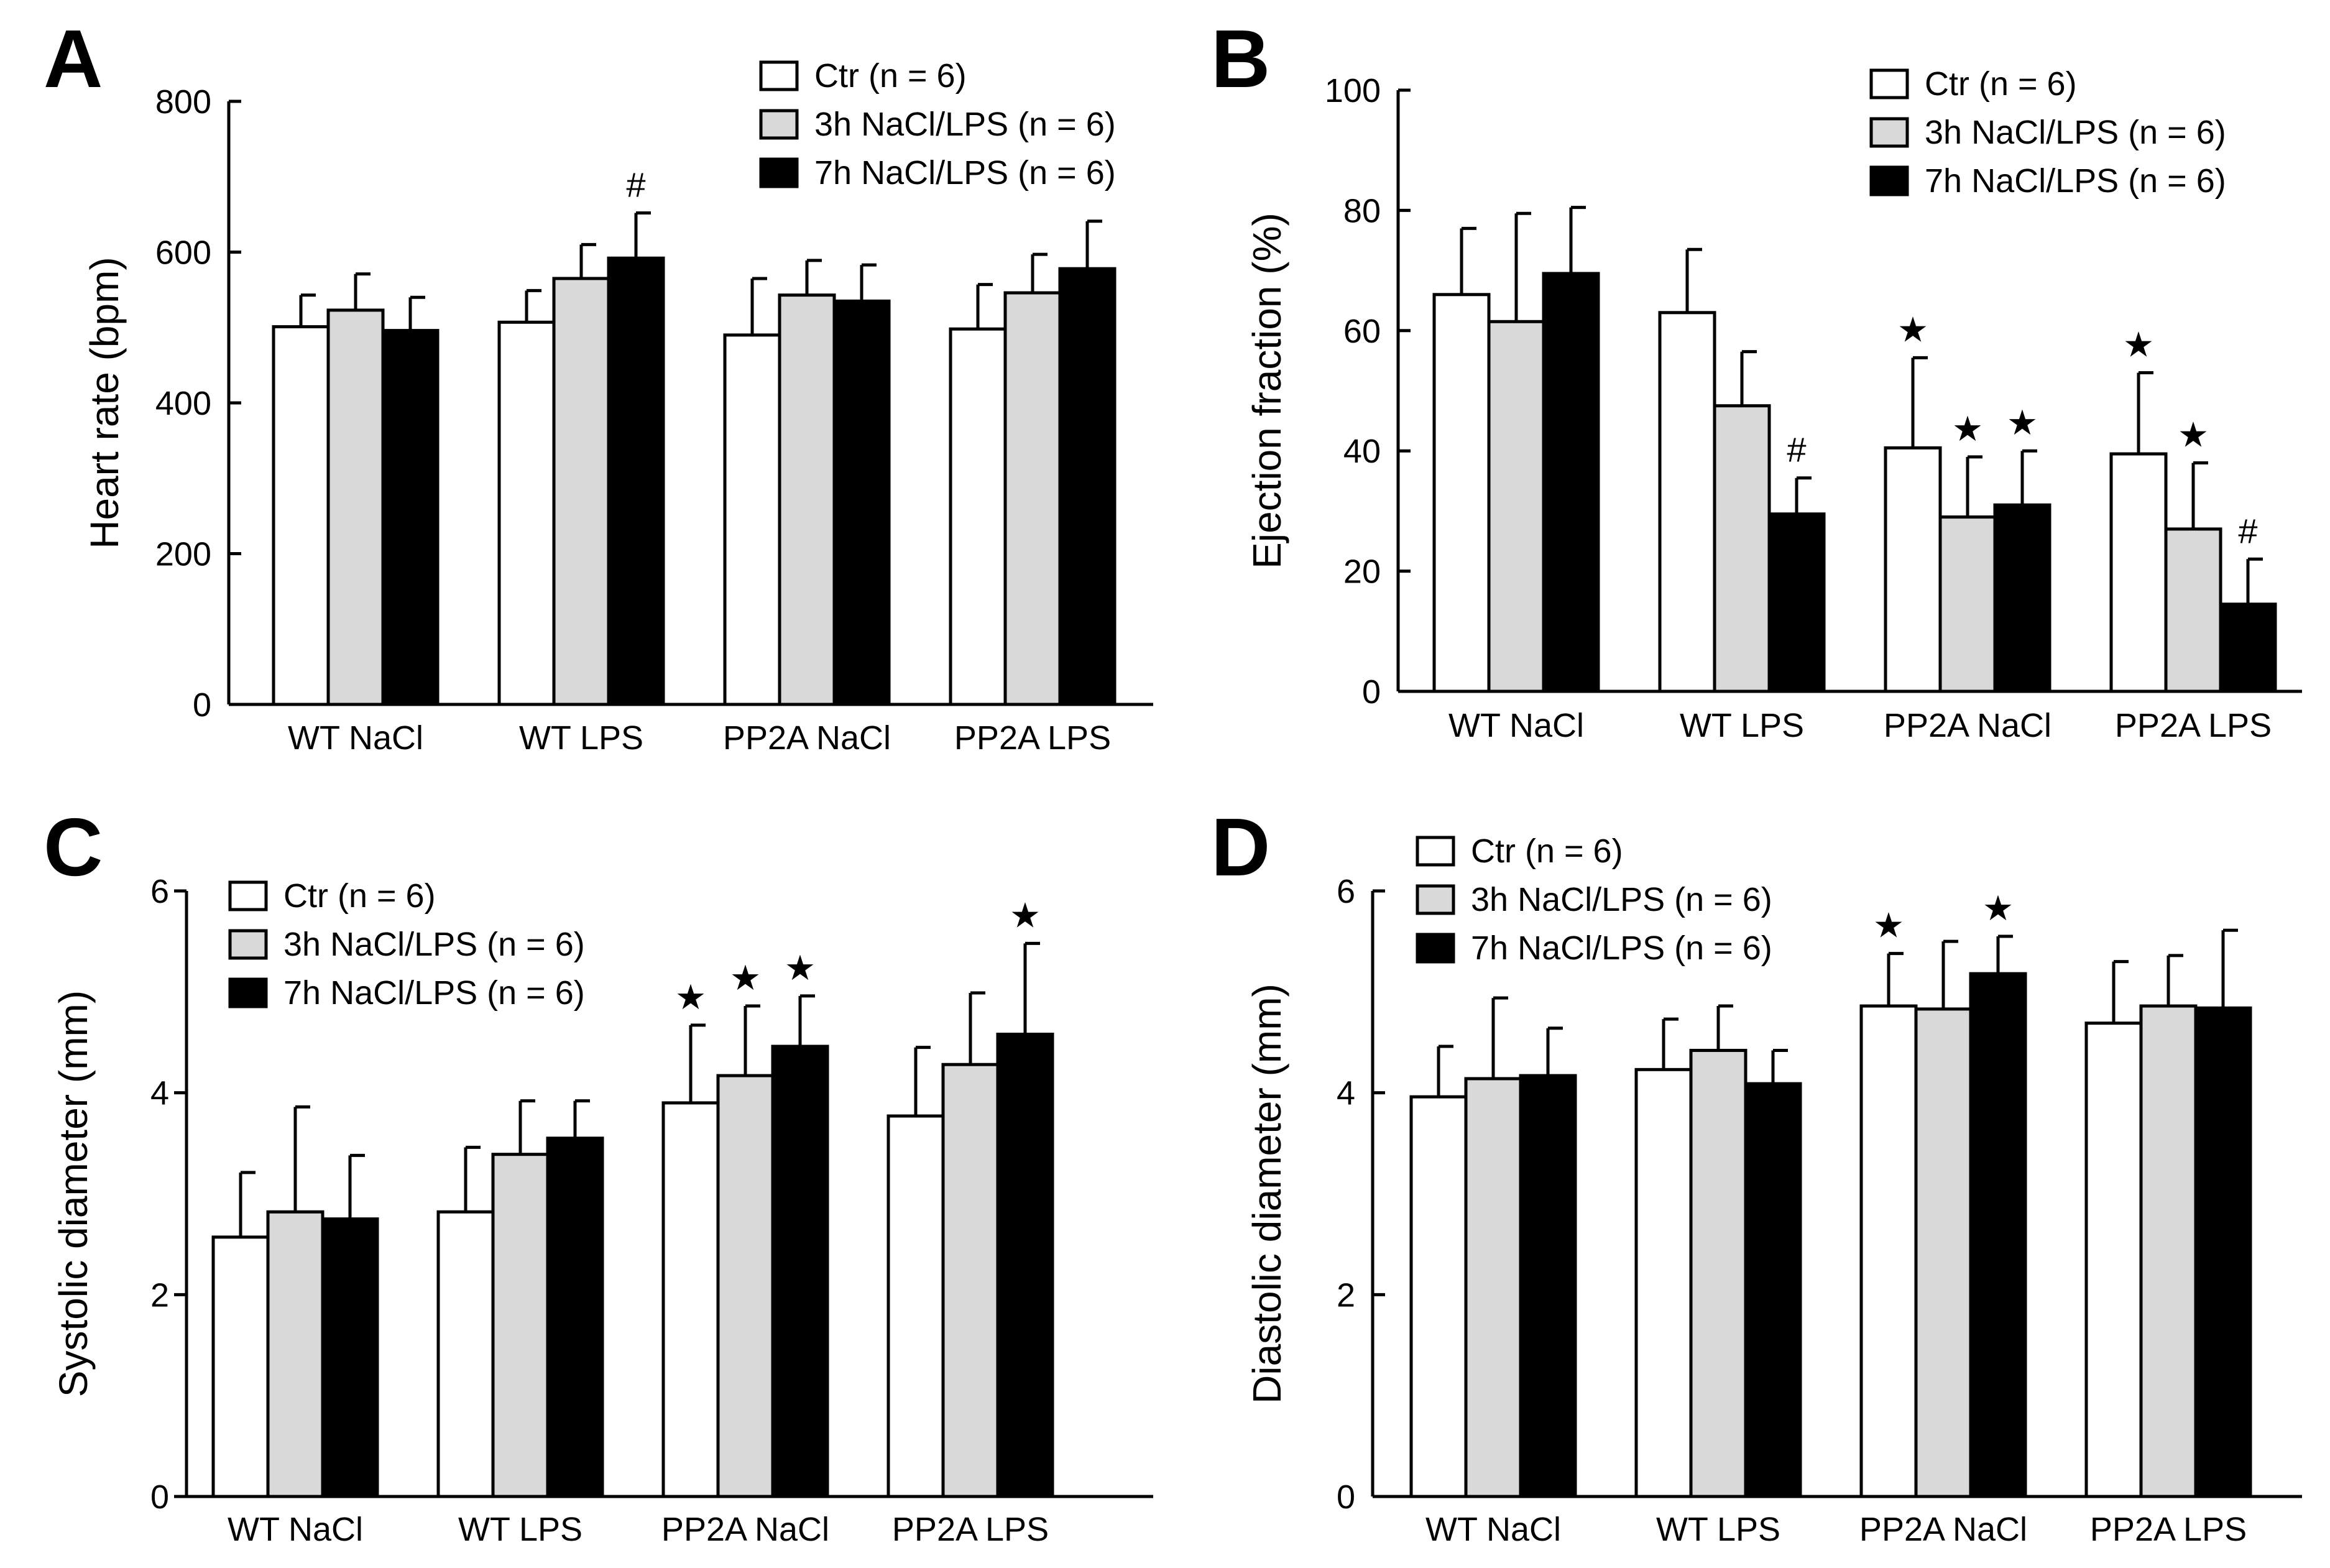 The image size is (2330, 1568). Describe the element at coordinates (183, 102) in the screenshot. I see `y-tick-label: 800` at that location.